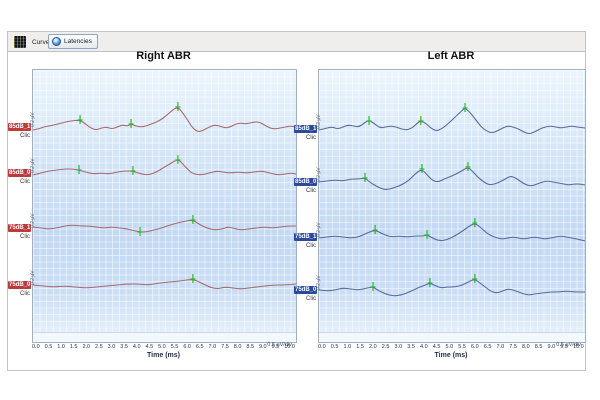 This screenshot has height=400, width=600. What do you see at coordinates (526, 347) in the screenshot?
I see `x-tick: 8.0` at bounding box center [526, 347].